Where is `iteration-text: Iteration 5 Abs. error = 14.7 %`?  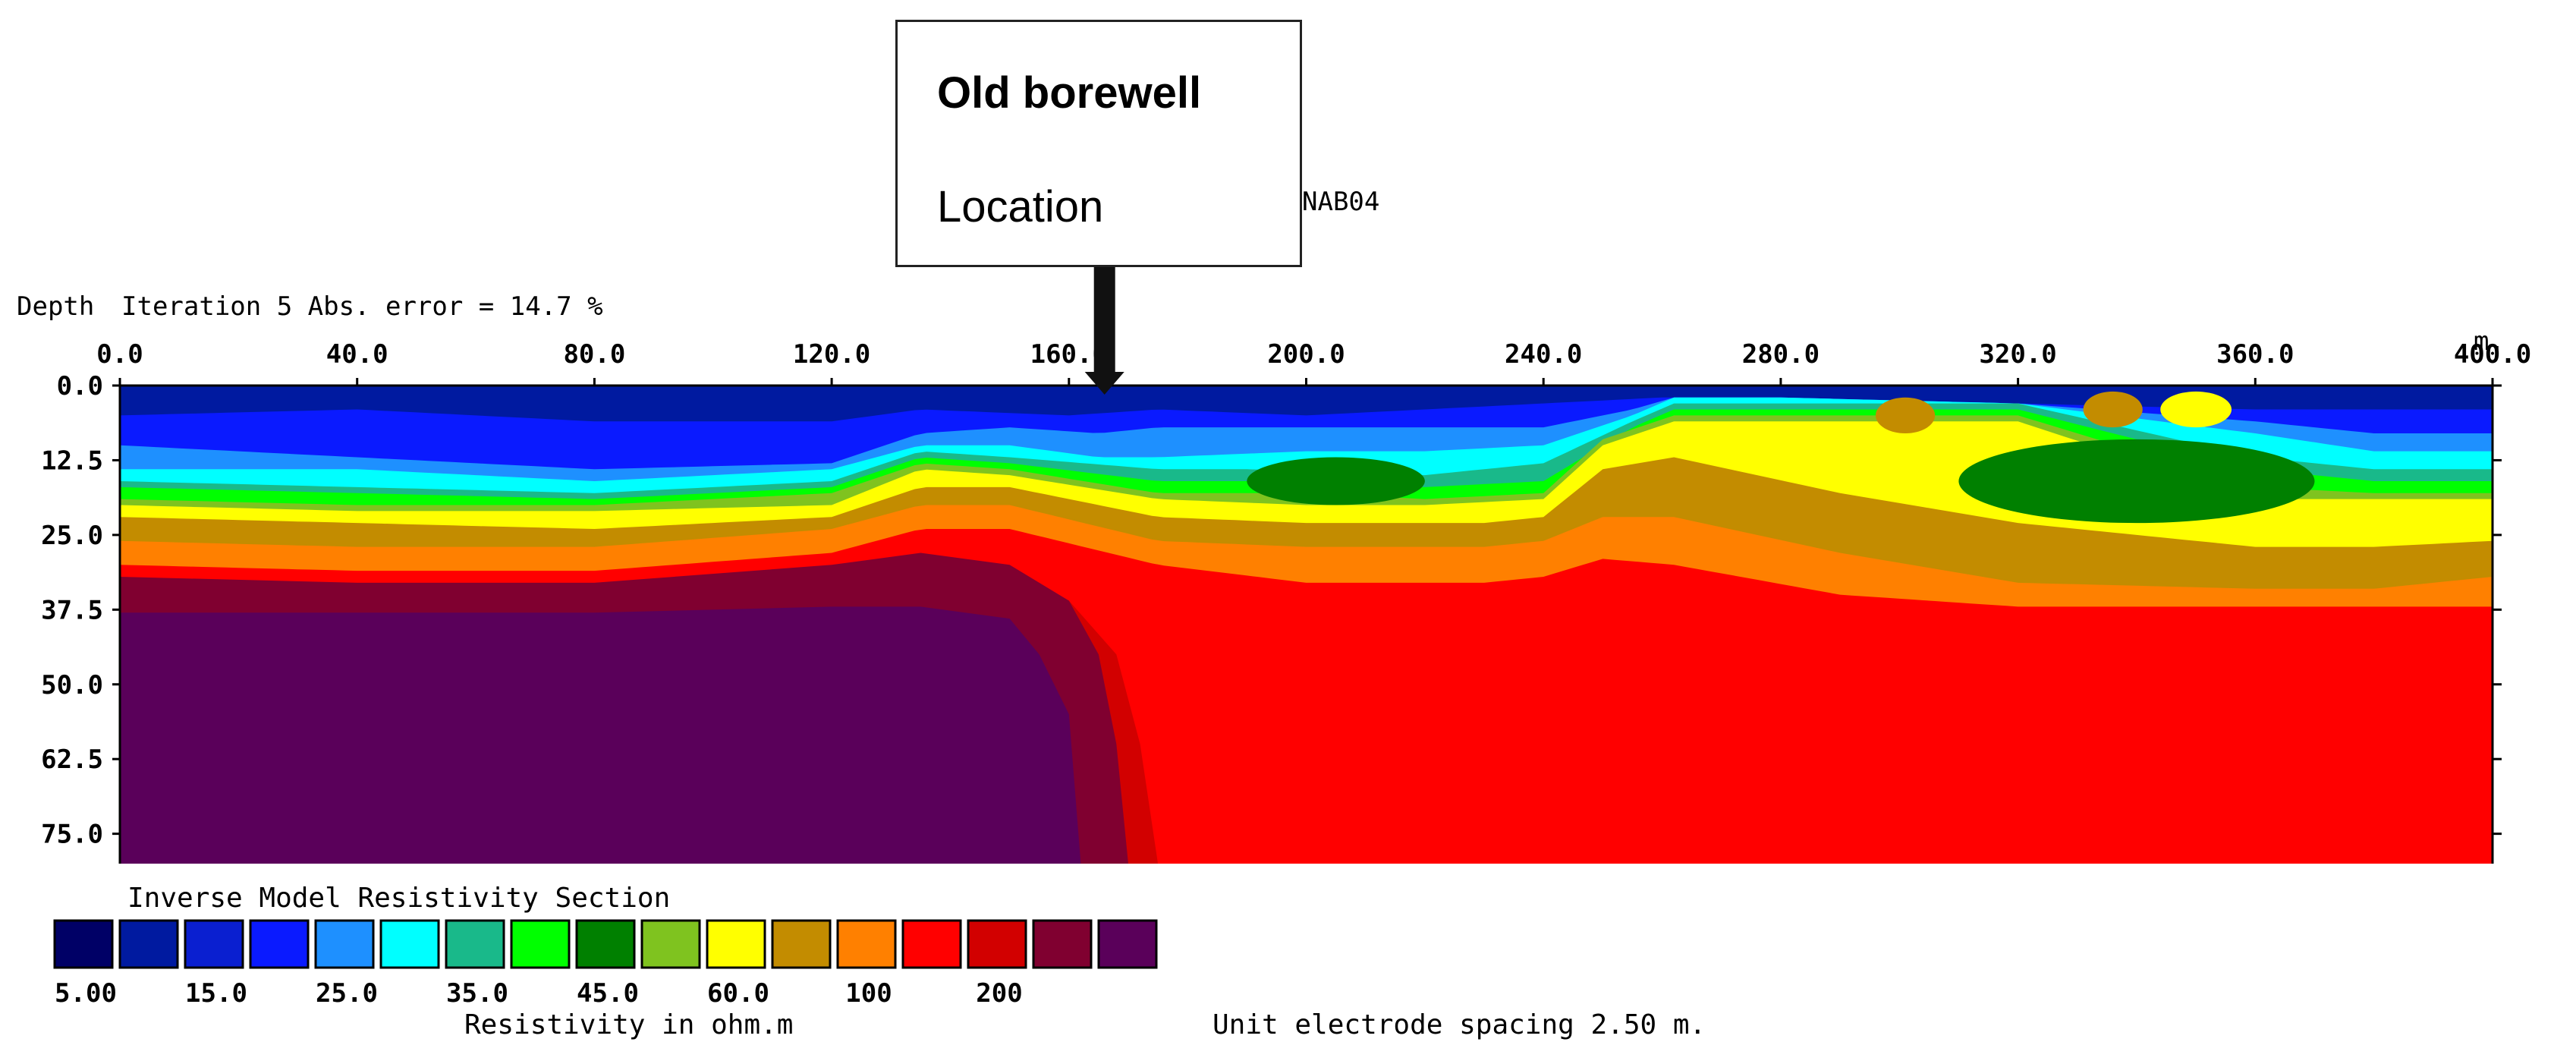
iteration-text: Iteration 5 Abs. error = 14.7 % is located at coordinates (362, 307).